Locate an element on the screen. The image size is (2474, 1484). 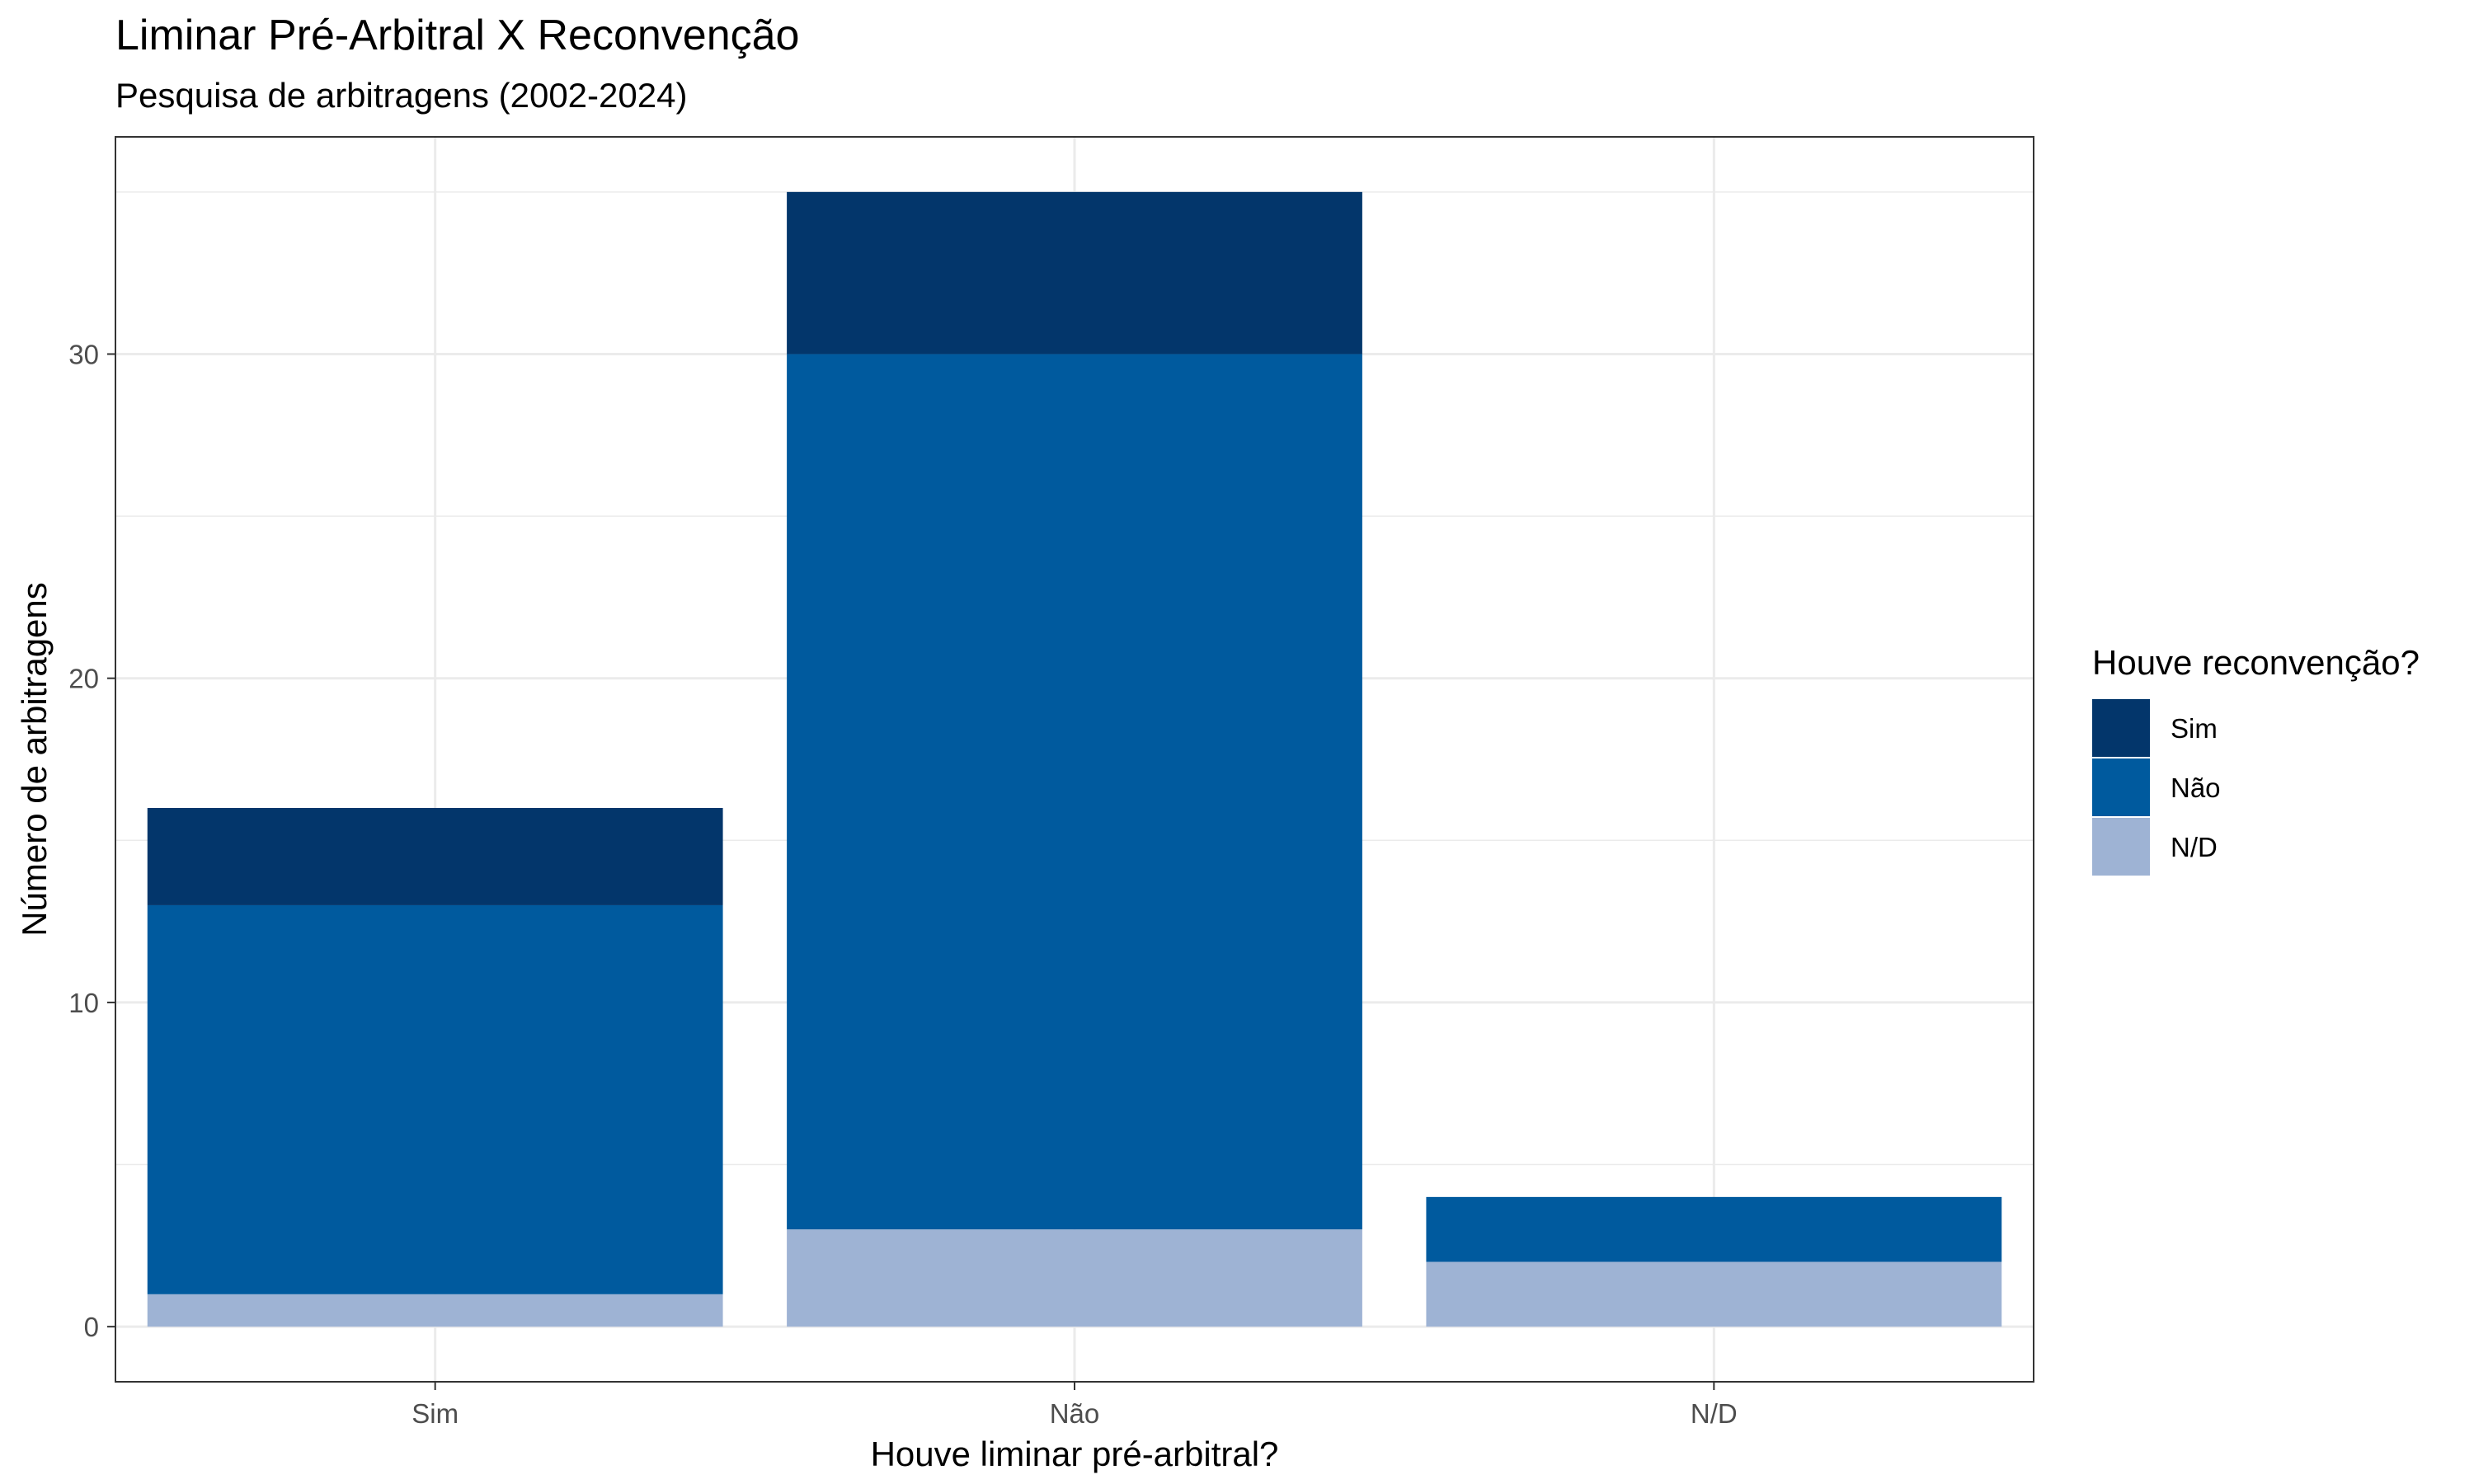
legend-label: Sim is located at coordinates (2194, 728).